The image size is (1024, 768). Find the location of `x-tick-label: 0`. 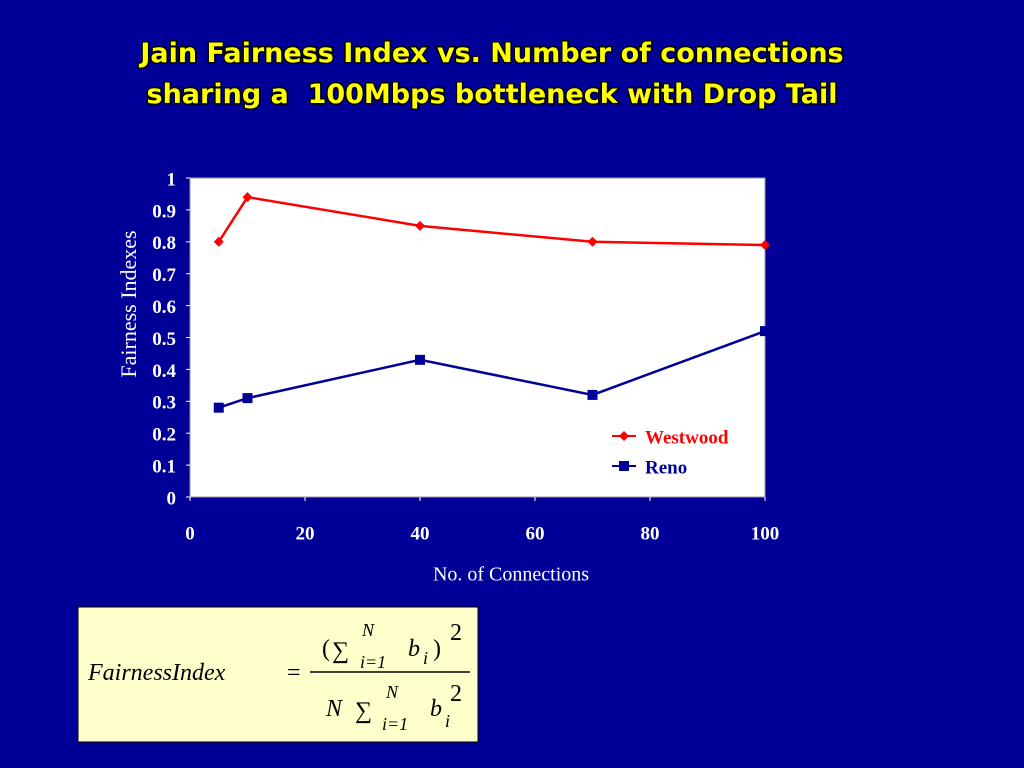

x-tick-label: 0 is located at coordinates (190, 533).